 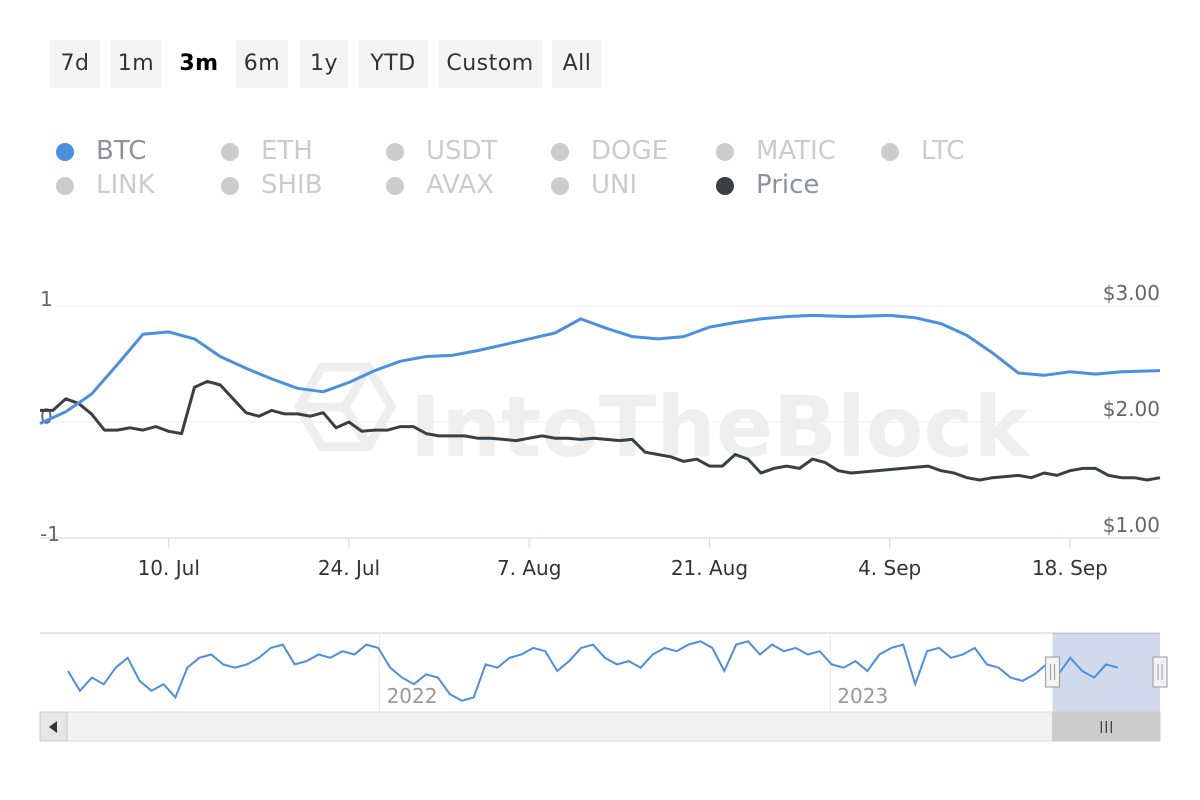 I want to click on range-button-ytd: YTD, so click(x=393, y=64).